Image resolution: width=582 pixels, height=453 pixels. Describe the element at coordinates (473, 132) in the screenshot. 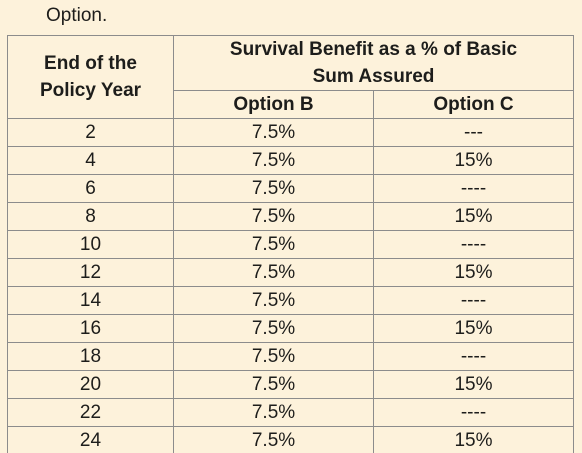

I see `option-c-cell: ---` at that location.